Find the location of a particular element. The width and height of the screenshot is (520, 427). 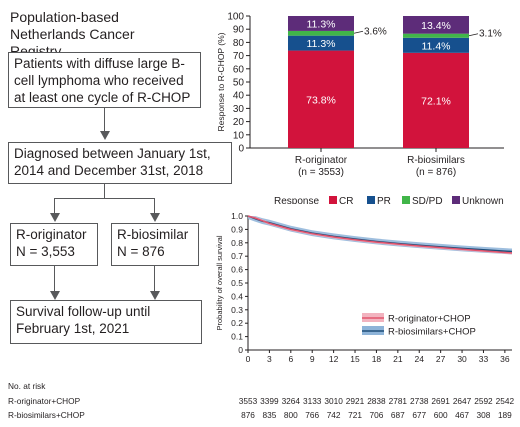

arrow-right-head is located at coordinates (155, 217).